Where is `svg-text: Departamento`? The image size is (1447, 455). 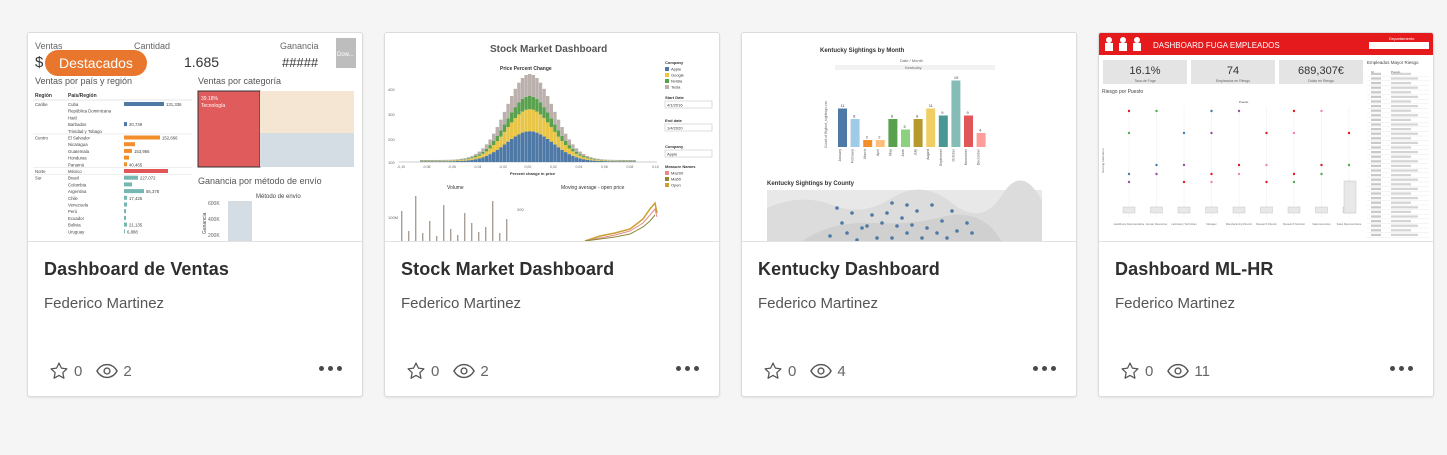
svg-text: Departamento is located at coordinates (1402, 38).